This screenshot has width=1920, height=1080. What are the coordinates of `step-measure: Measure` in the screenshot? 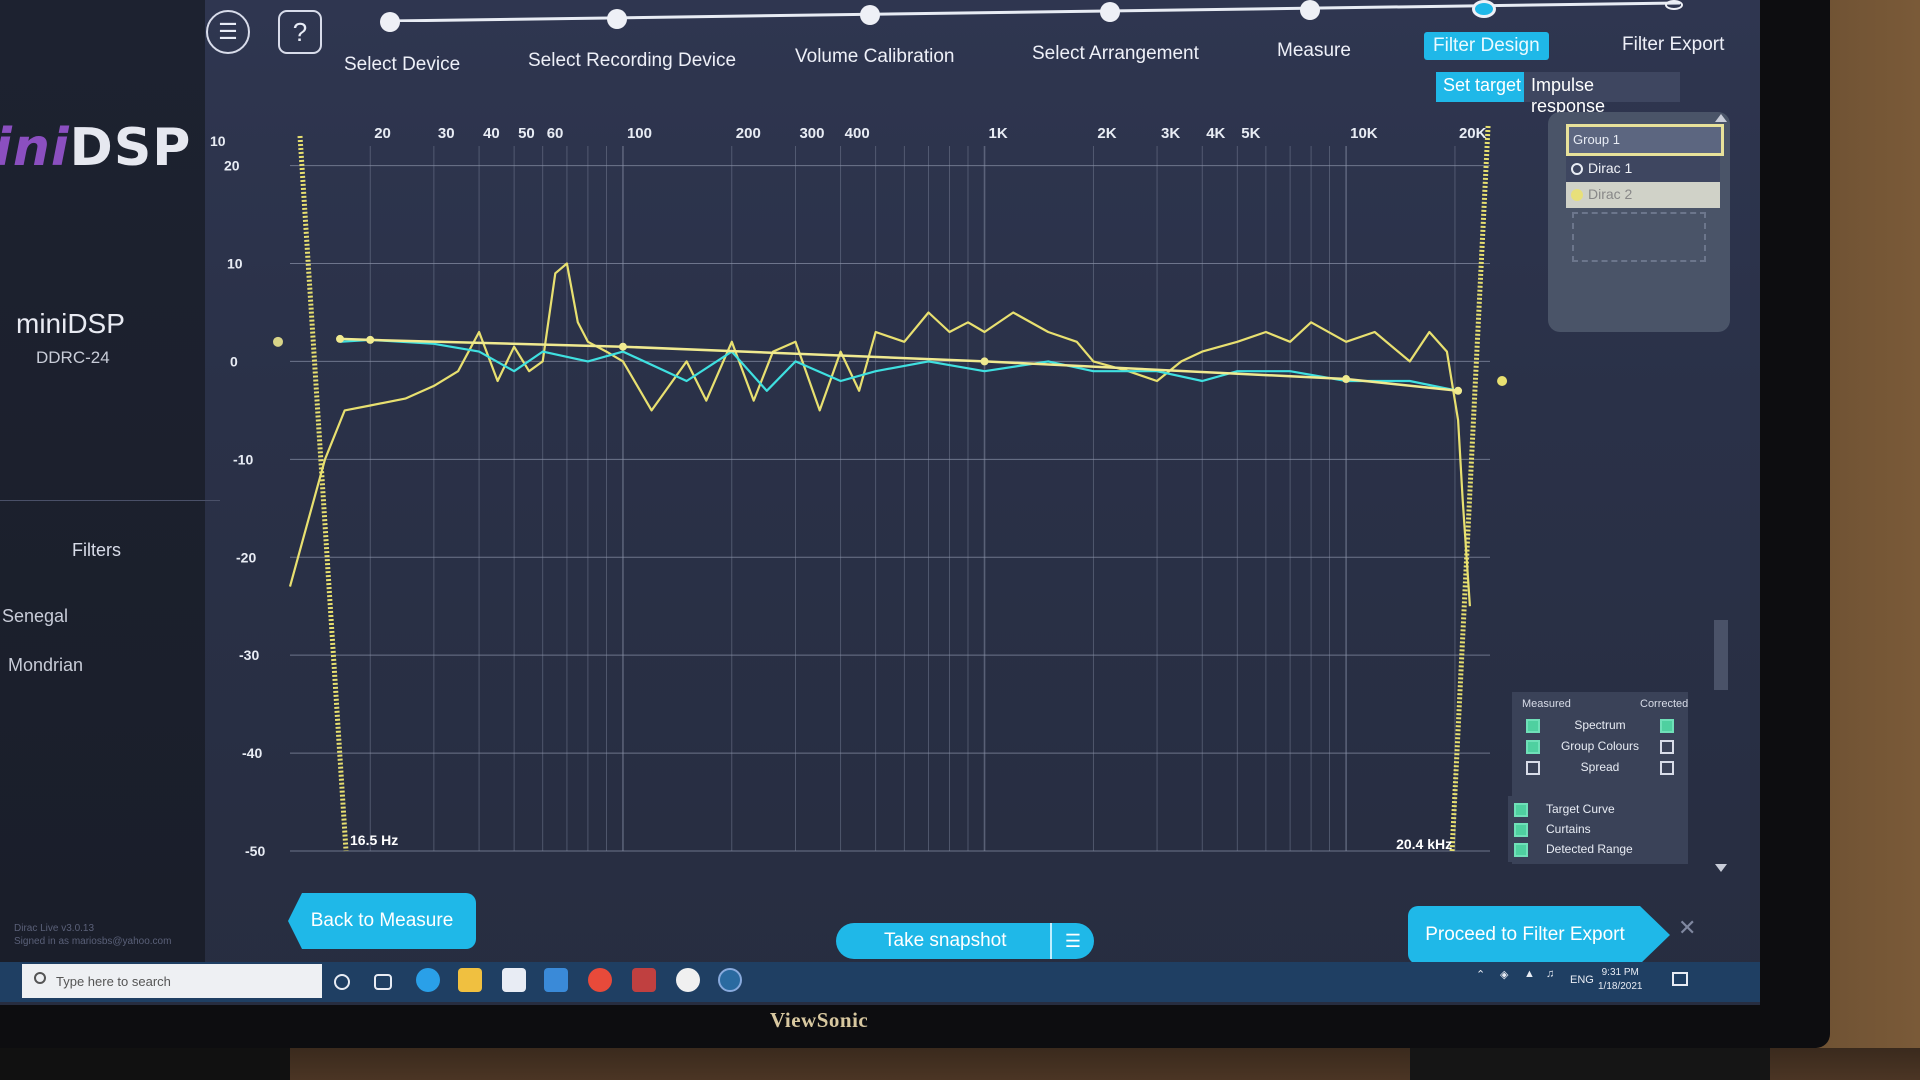 It's located at (1314, 50).